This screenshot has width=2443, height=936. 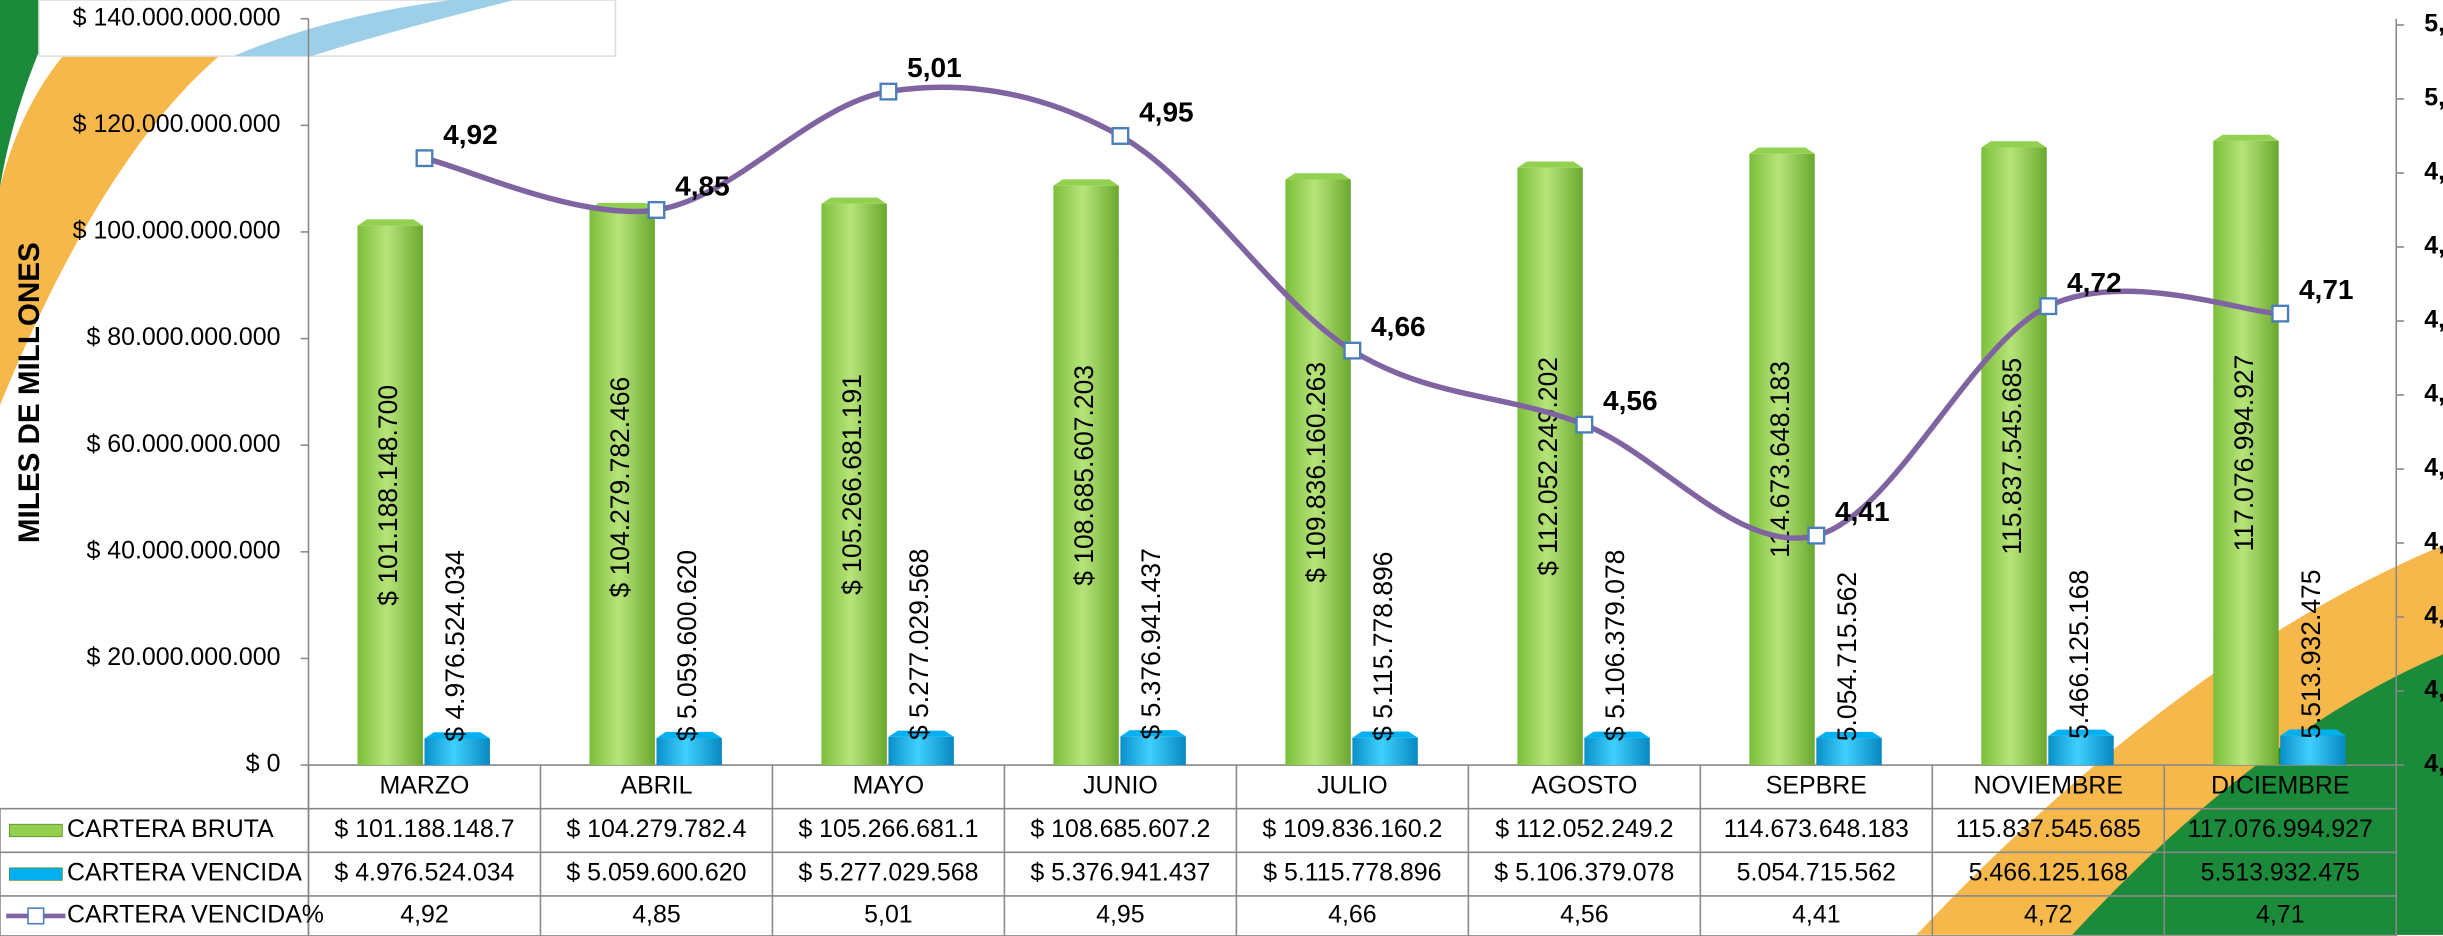 What do you see at coordinates (1630, 400) in the screenshot?
I see `line-value-label: 4,56` at bounding box center [1630, 400].